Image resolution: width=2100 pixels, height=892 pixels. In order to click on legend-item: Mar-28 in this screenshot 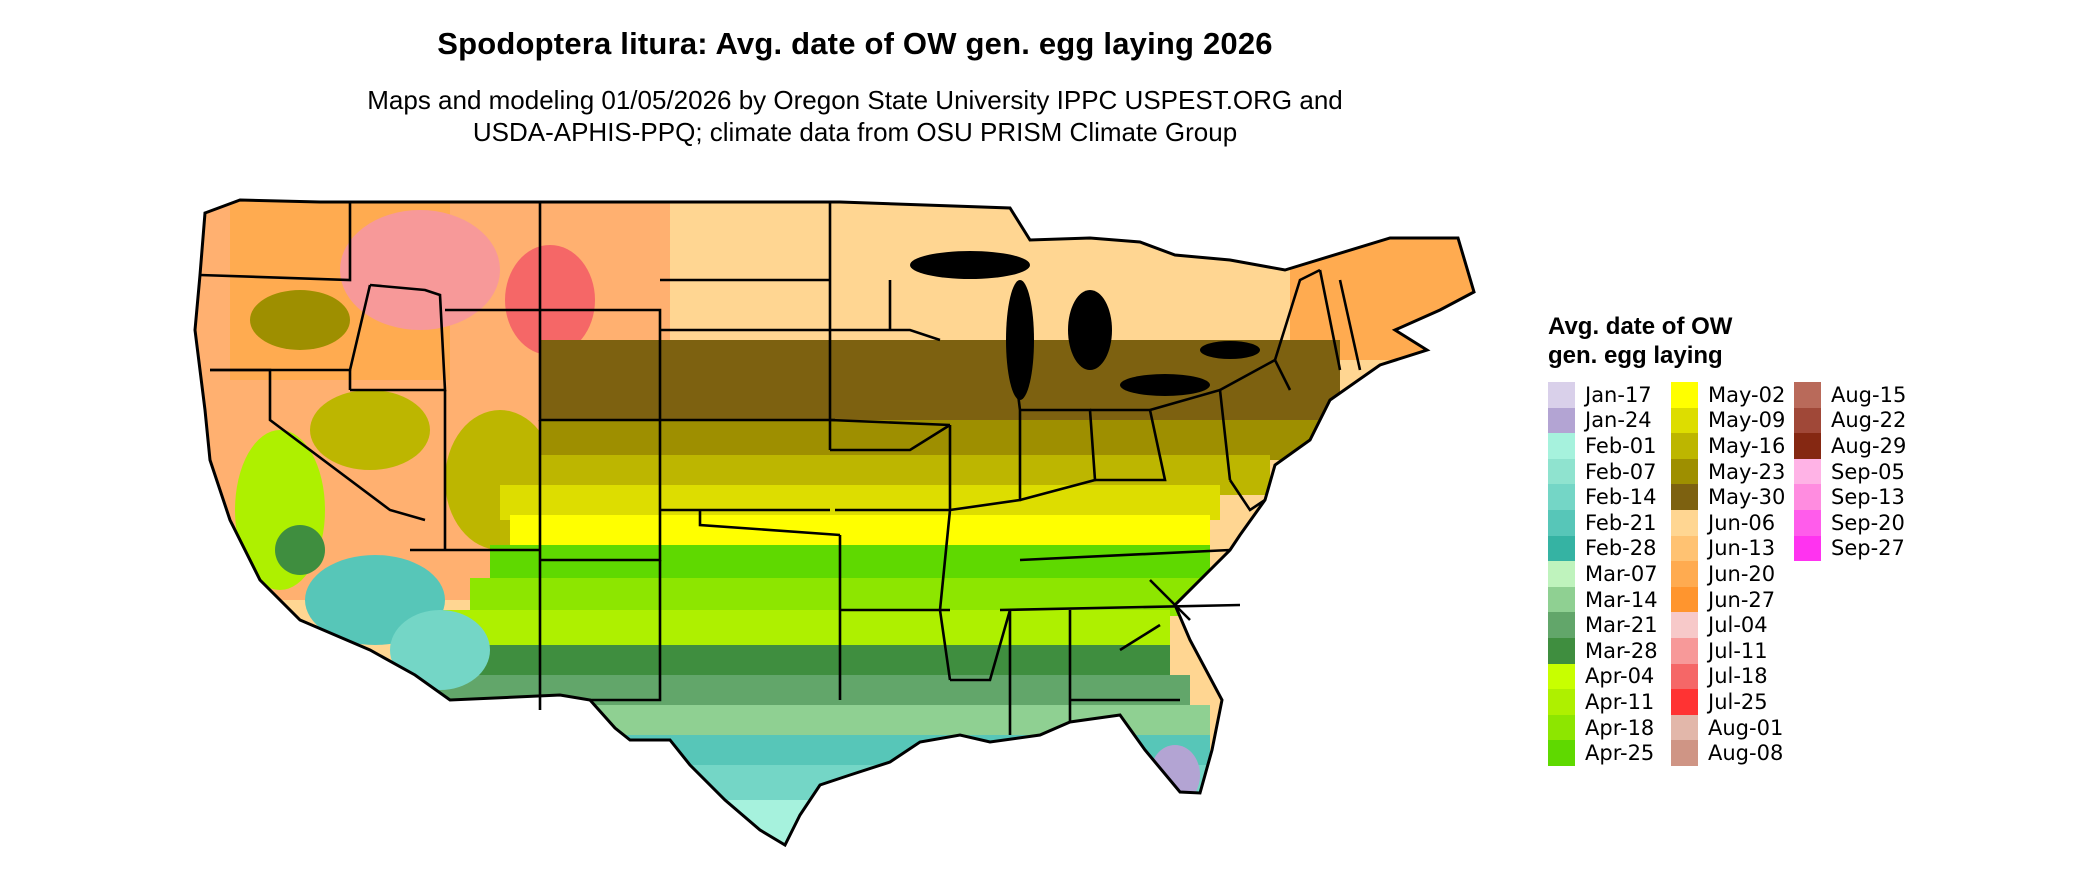, I will do `click(1609, 650)`.